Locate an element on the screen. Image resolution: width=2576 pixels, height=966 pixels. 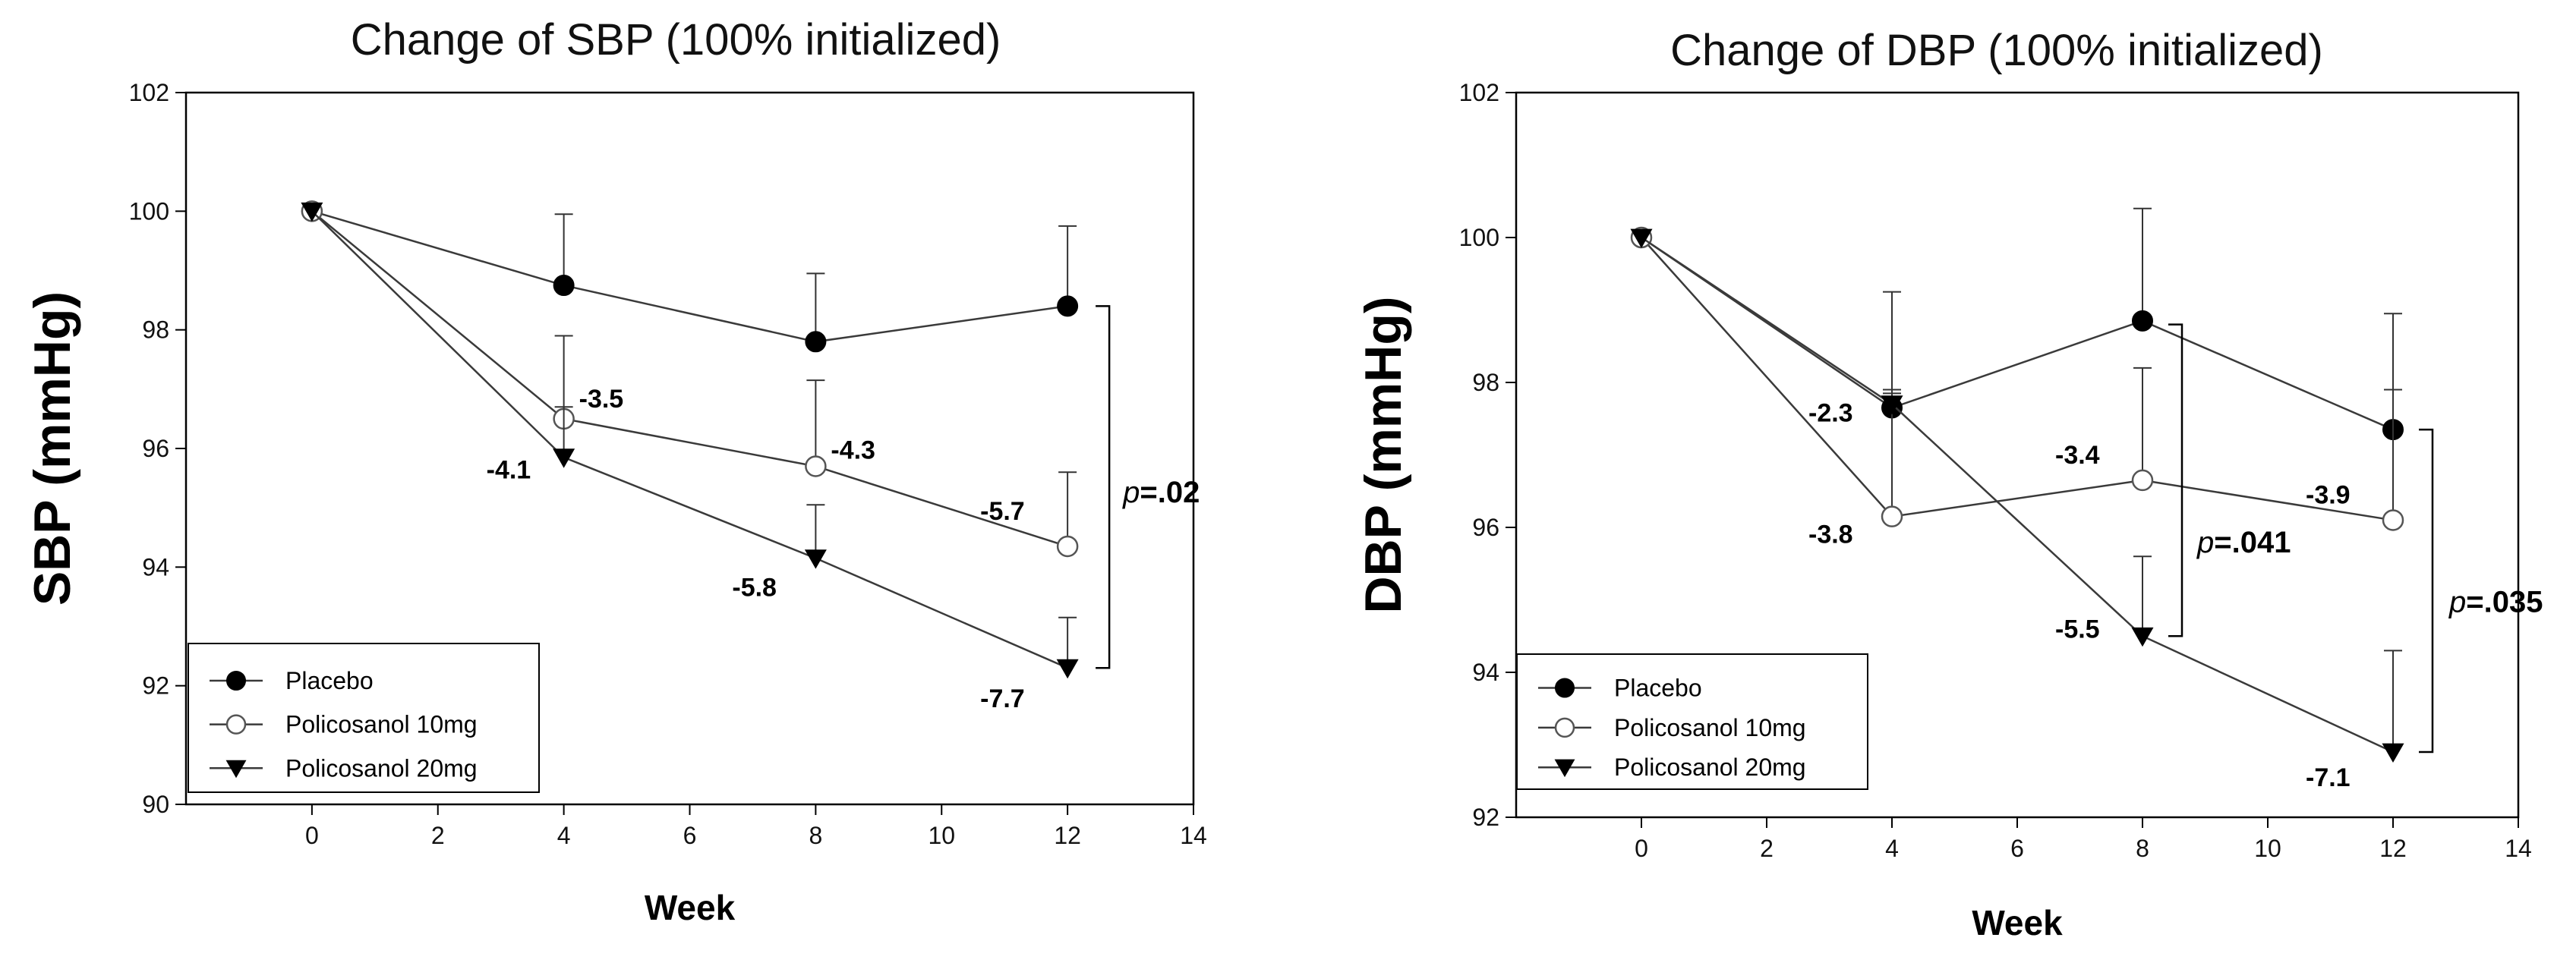
data-label: -4.1 is located at coordinates (509, 470).